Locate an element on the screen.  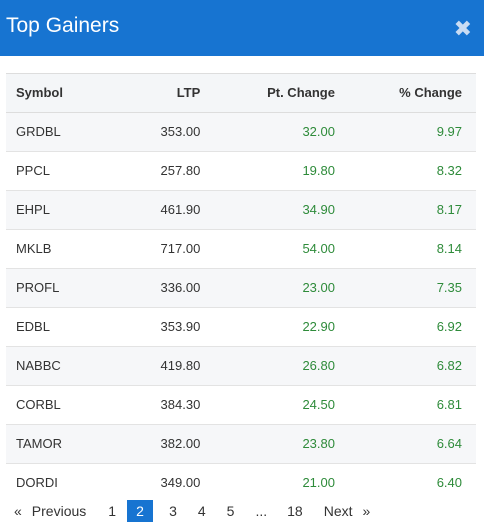
previous-page-button: « Previous is located at coordinates (50, 511).